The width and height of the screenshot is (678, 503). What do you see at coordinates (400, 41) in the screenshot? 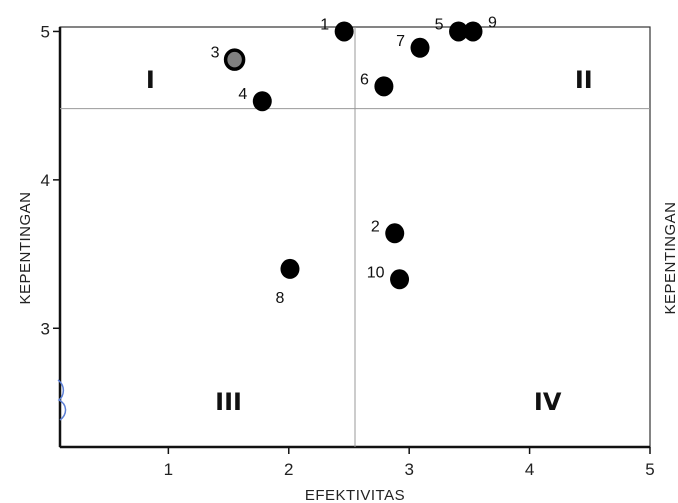
I see `point-label: 7` at bounding box center [400, 41].